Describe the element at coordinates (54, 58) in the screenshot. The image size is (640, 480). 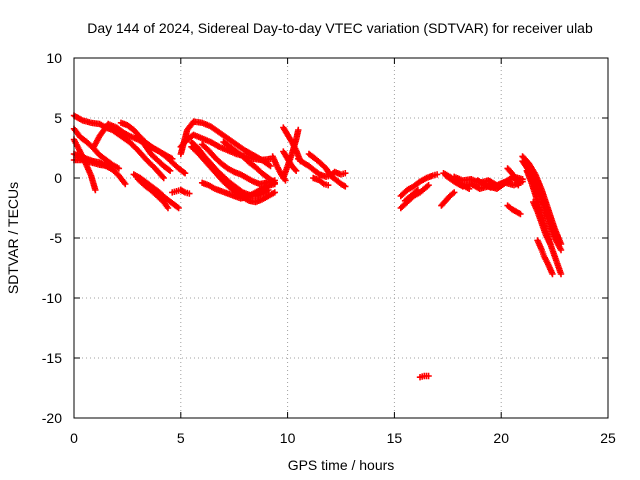
I see `y-tick-label: 10` at that location.